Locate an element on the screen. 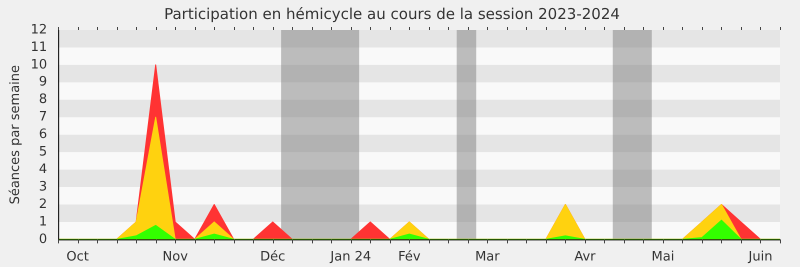  x-tick-label: Fév is located at coordinates (409, 257).